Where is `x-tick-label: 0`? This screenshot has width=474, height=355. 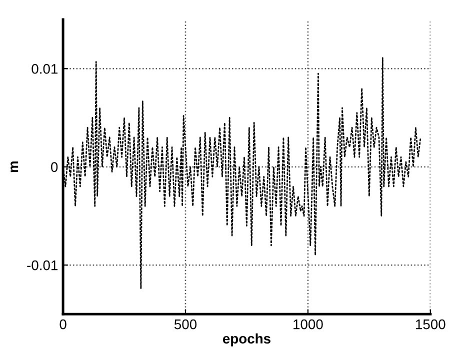
x-tick-label: 0 is located at coordinates (63, 324).